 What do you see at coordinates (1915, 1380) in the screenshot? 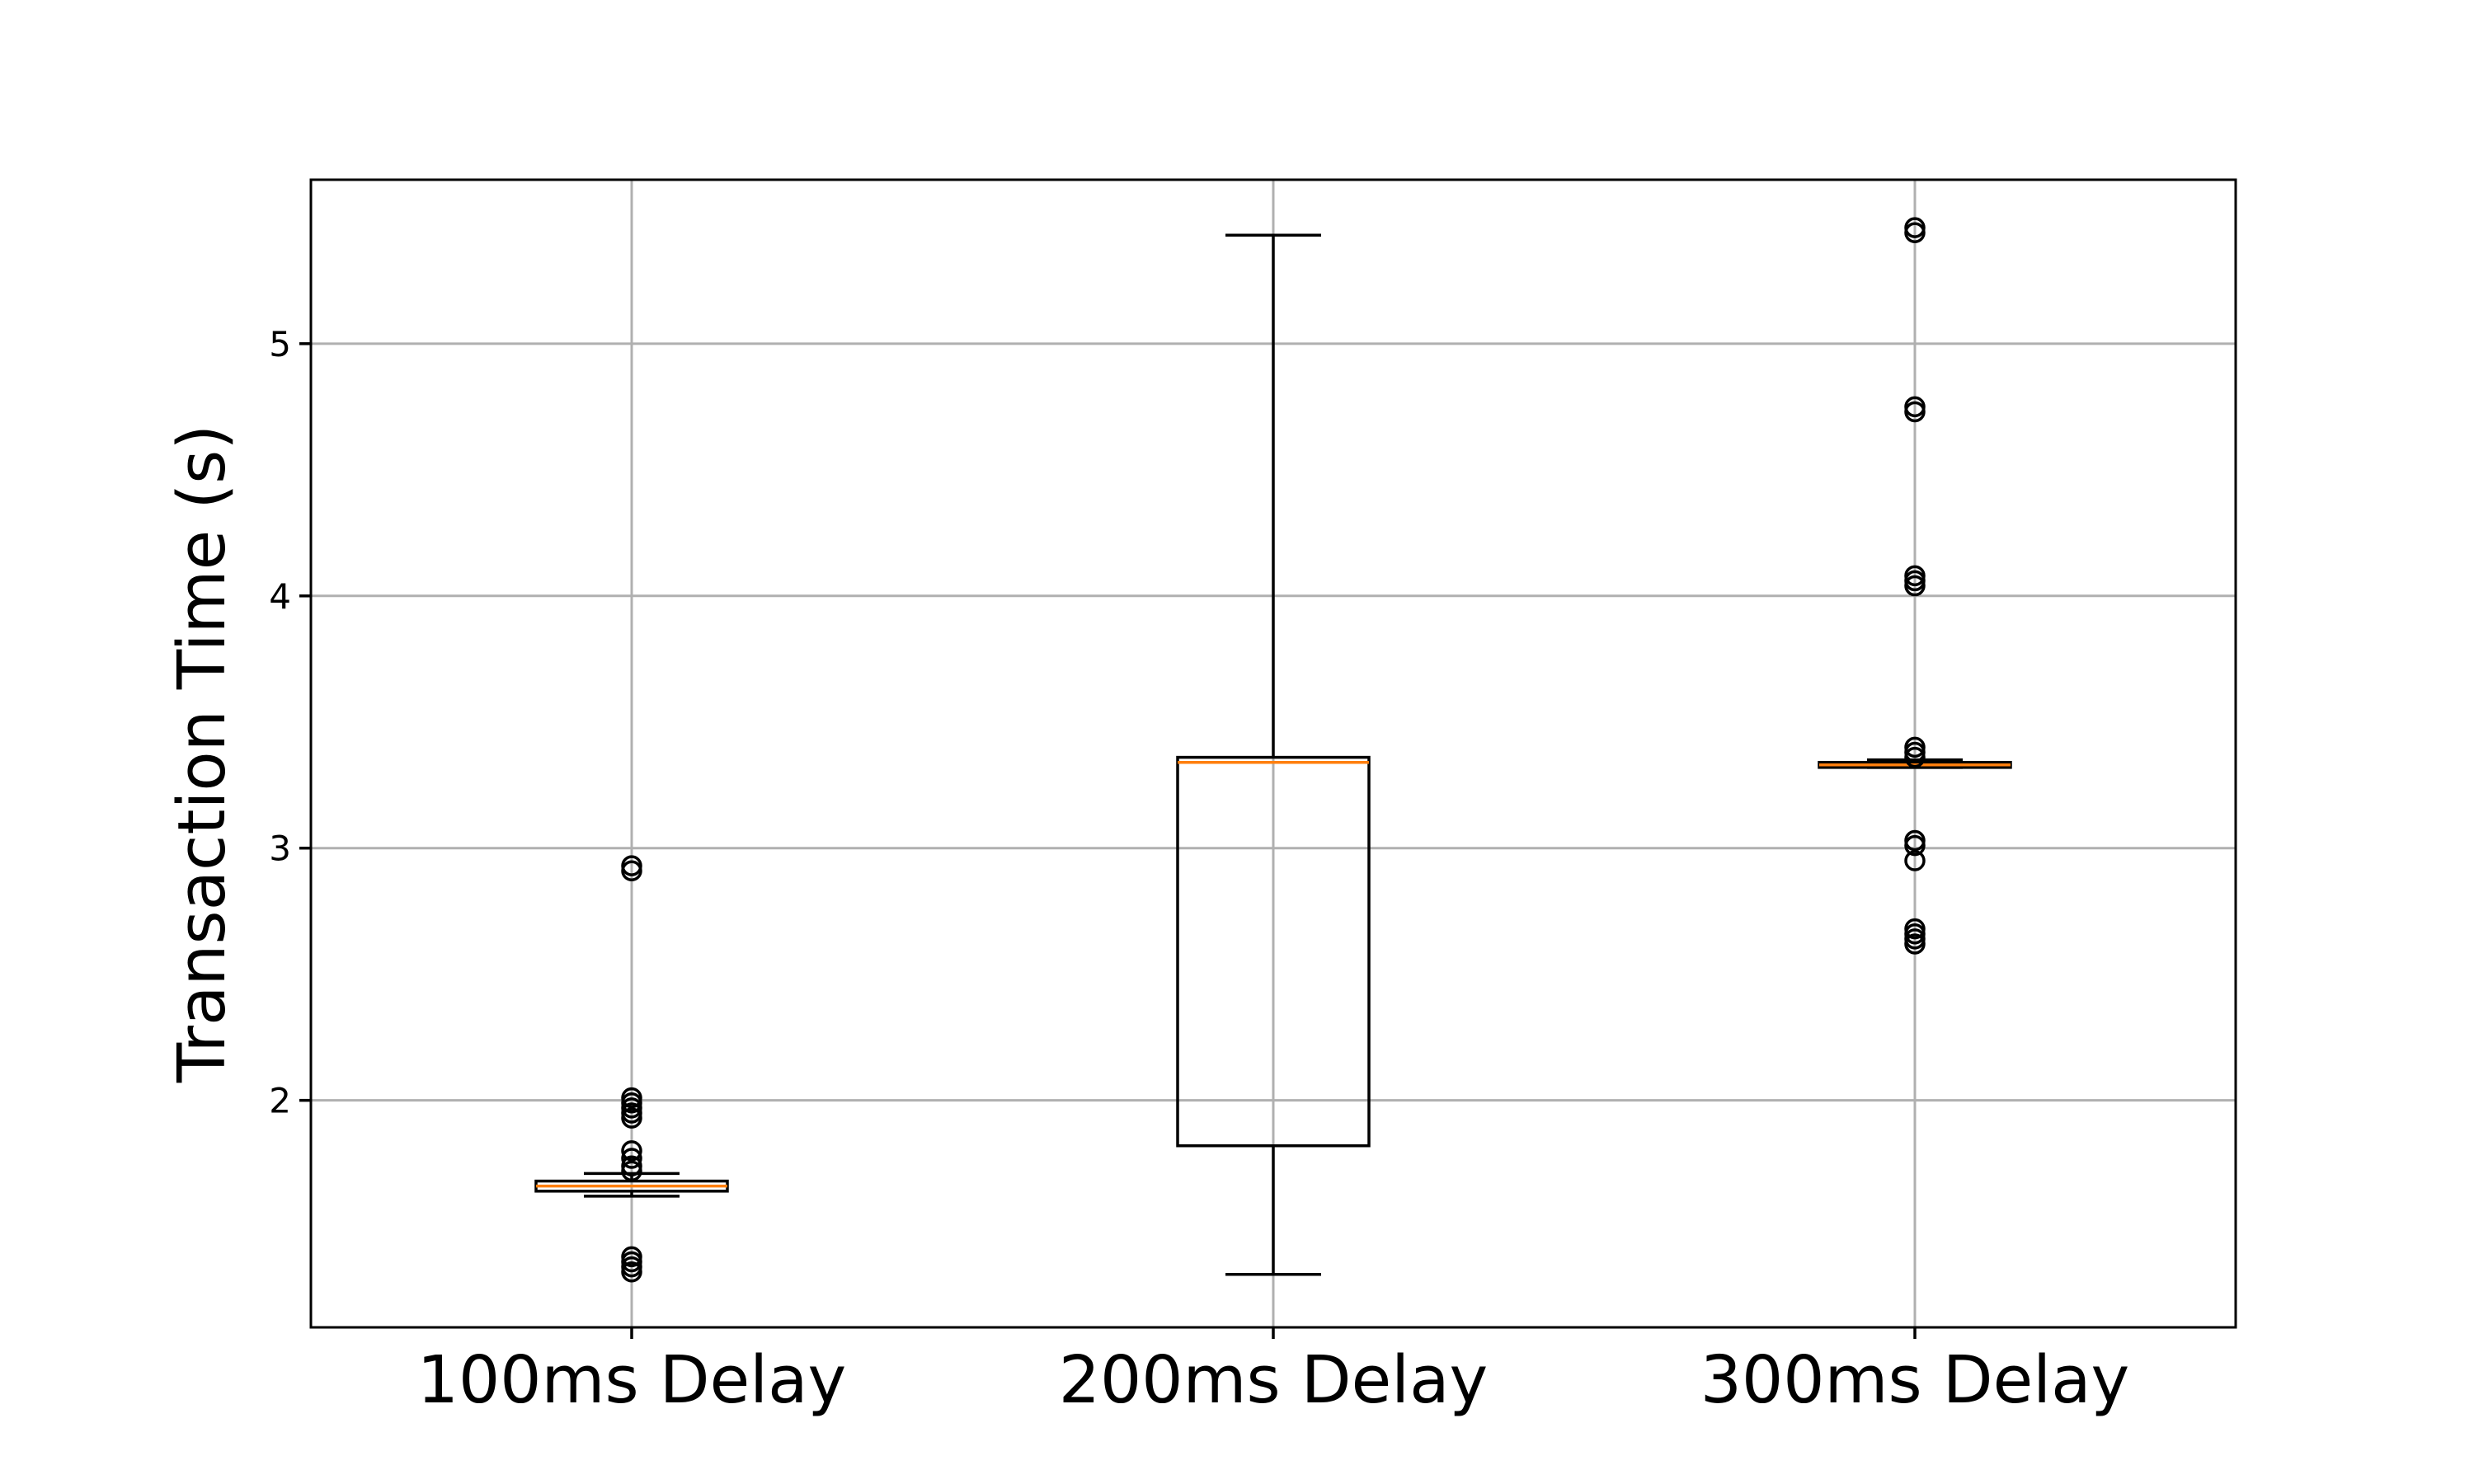
I see `x-tick-label: 300ms Delay` at bounding box center [1915, 1380].